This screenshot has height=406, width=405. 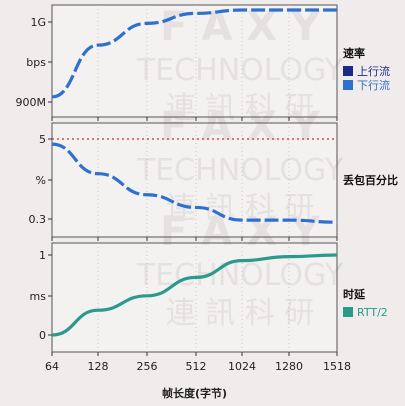 What do you see at coordinates (289, 366) in the screenshot?
I see `x-tick-label: 1280` at bounding box center [289, 366].